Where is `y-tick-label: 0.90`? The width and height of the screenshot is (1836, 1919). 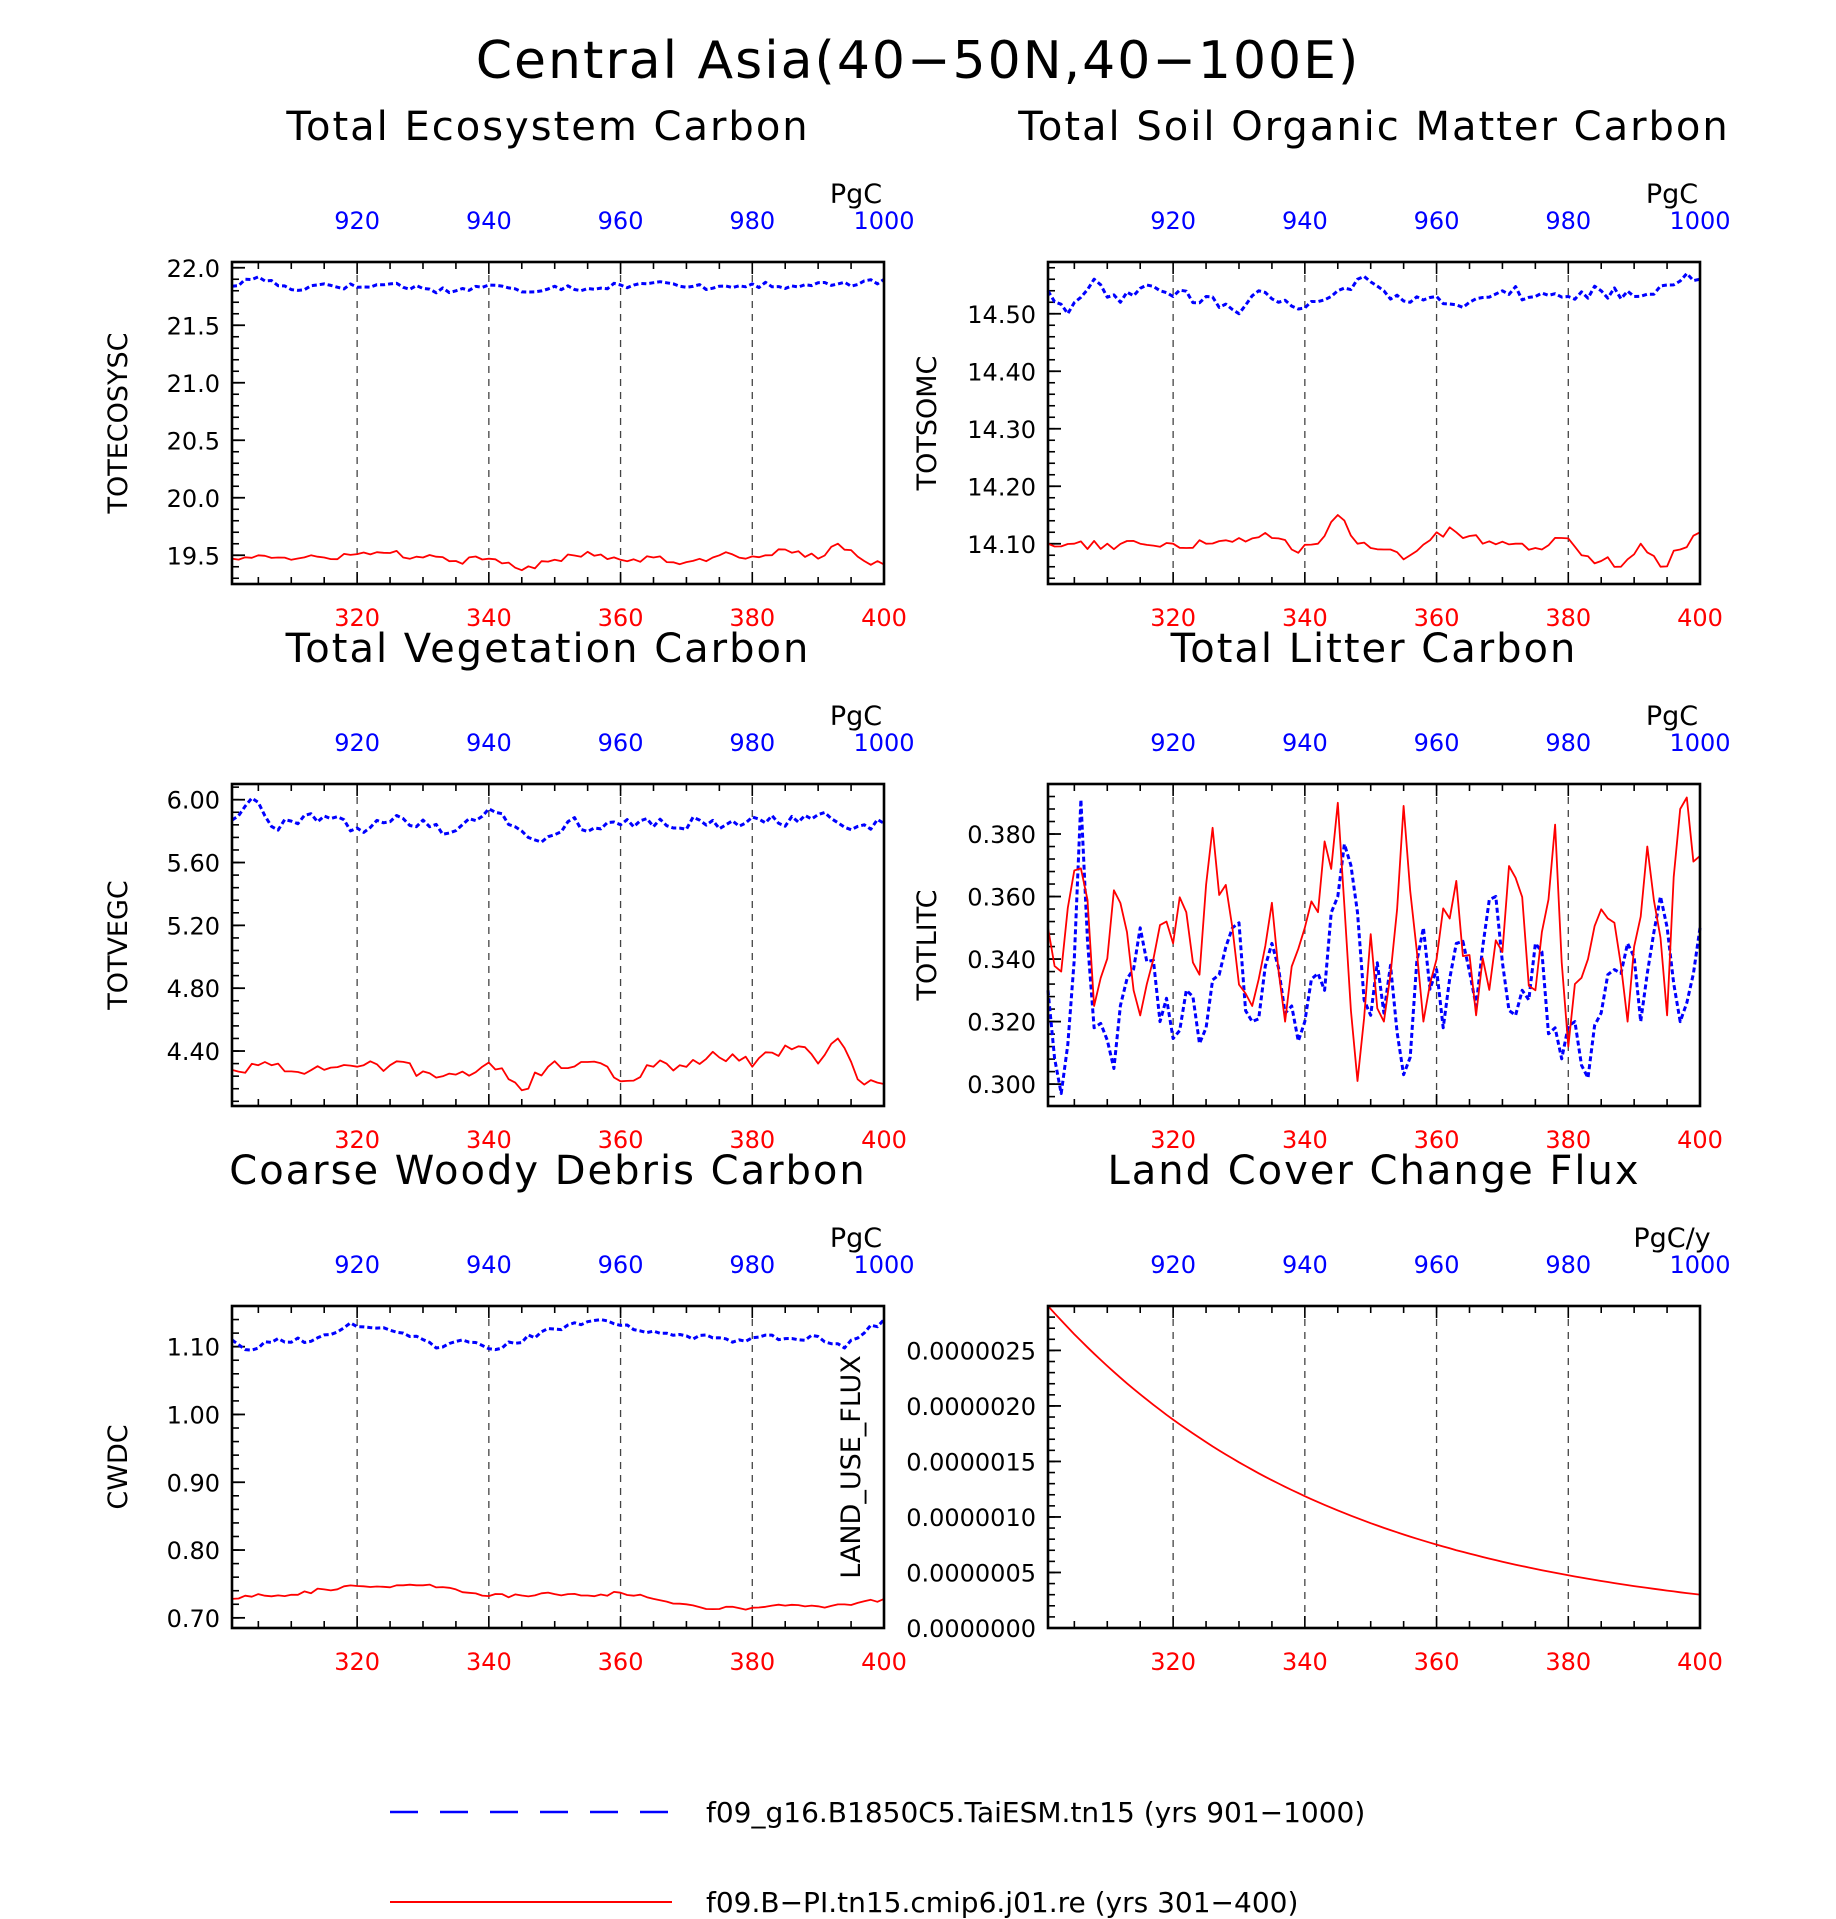
y-tick-label: 0.90 is located at coordinates (193, 1483).